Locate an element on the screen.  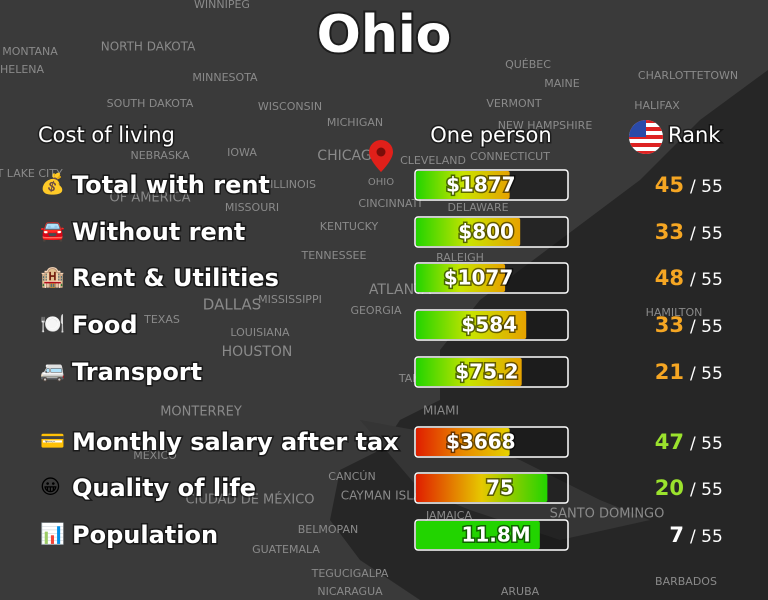
map-label: CONNECTICUT is located at coordinates (510, 156).